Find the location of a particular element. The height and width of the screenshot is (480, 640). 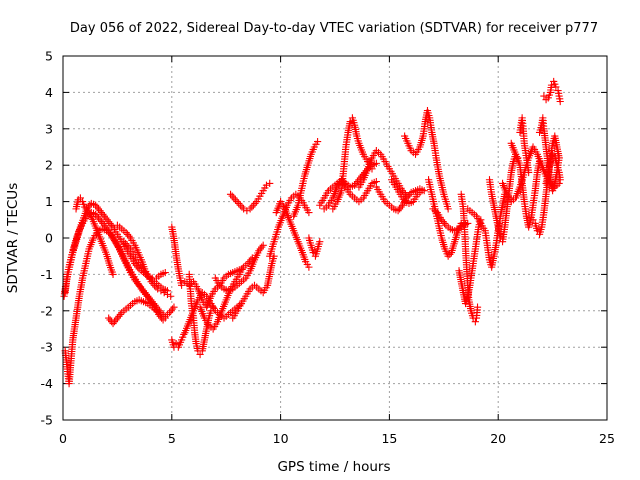

x-axis-label: GPS time / hours is located at coordinates (333, 467).